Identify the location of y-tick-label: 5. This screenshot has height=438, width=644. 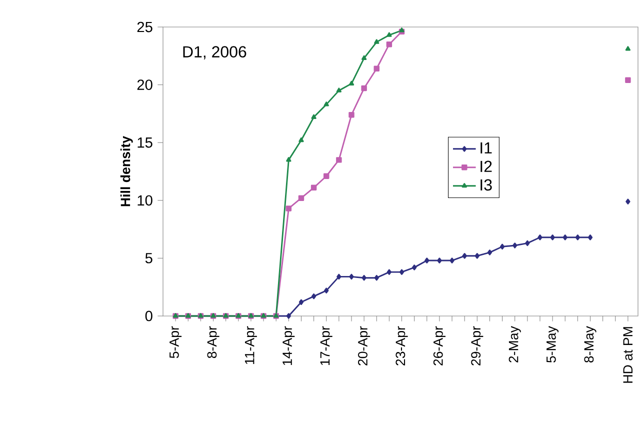
(148, 258).